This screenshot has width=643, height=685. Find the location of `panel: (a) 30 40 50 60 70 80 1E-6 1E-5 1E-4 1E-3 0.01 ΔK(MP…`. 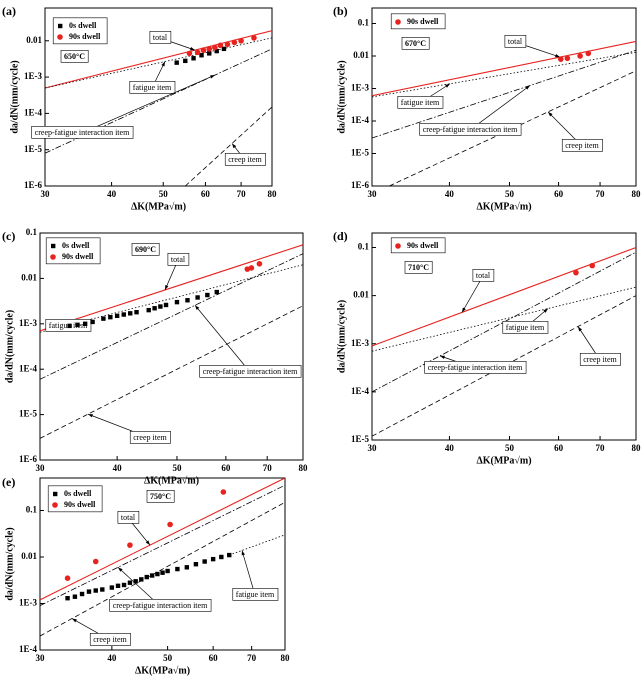

panel: (a) 30 40 50 60 70 80 1E-6 1E-5 1E-4 1E-3 0.01 ΔK(MP… is located at coordinates (139, 108).